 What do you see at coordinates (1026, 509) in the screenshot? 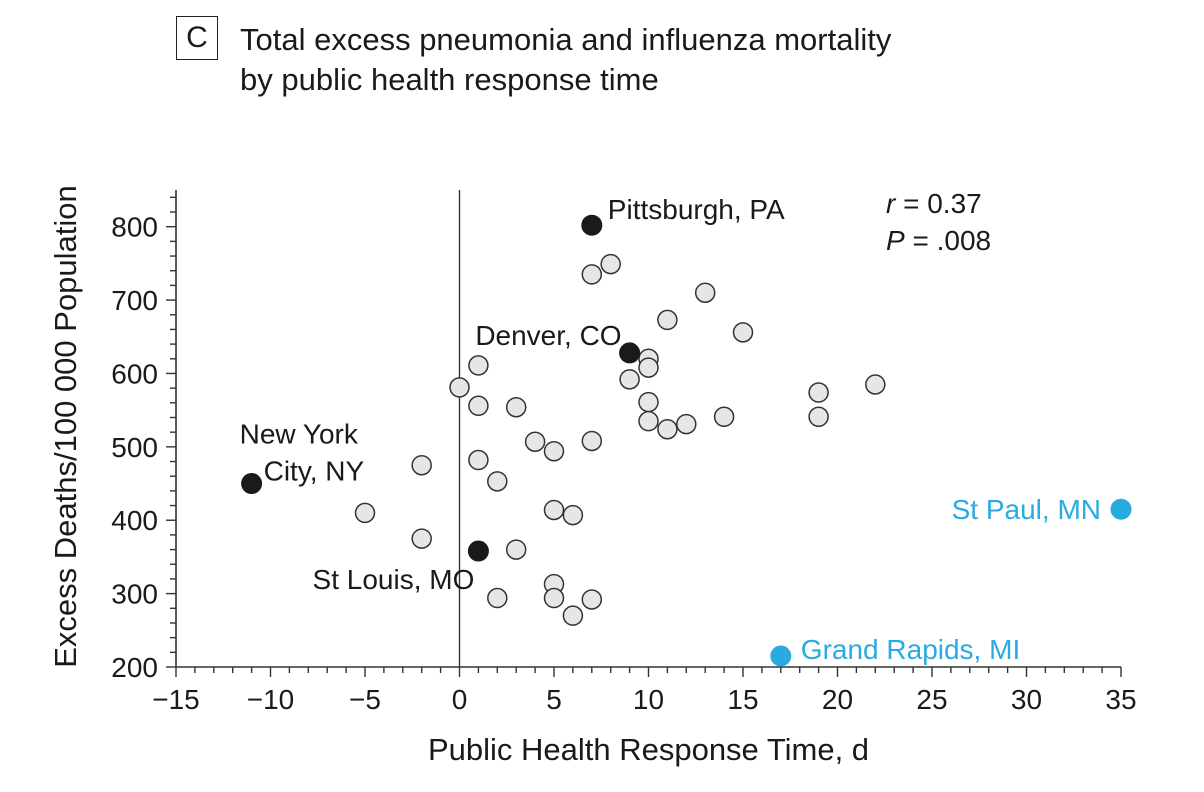
I see `point-label-blue: St Paul, MN` at bounding box center [1026, 509].